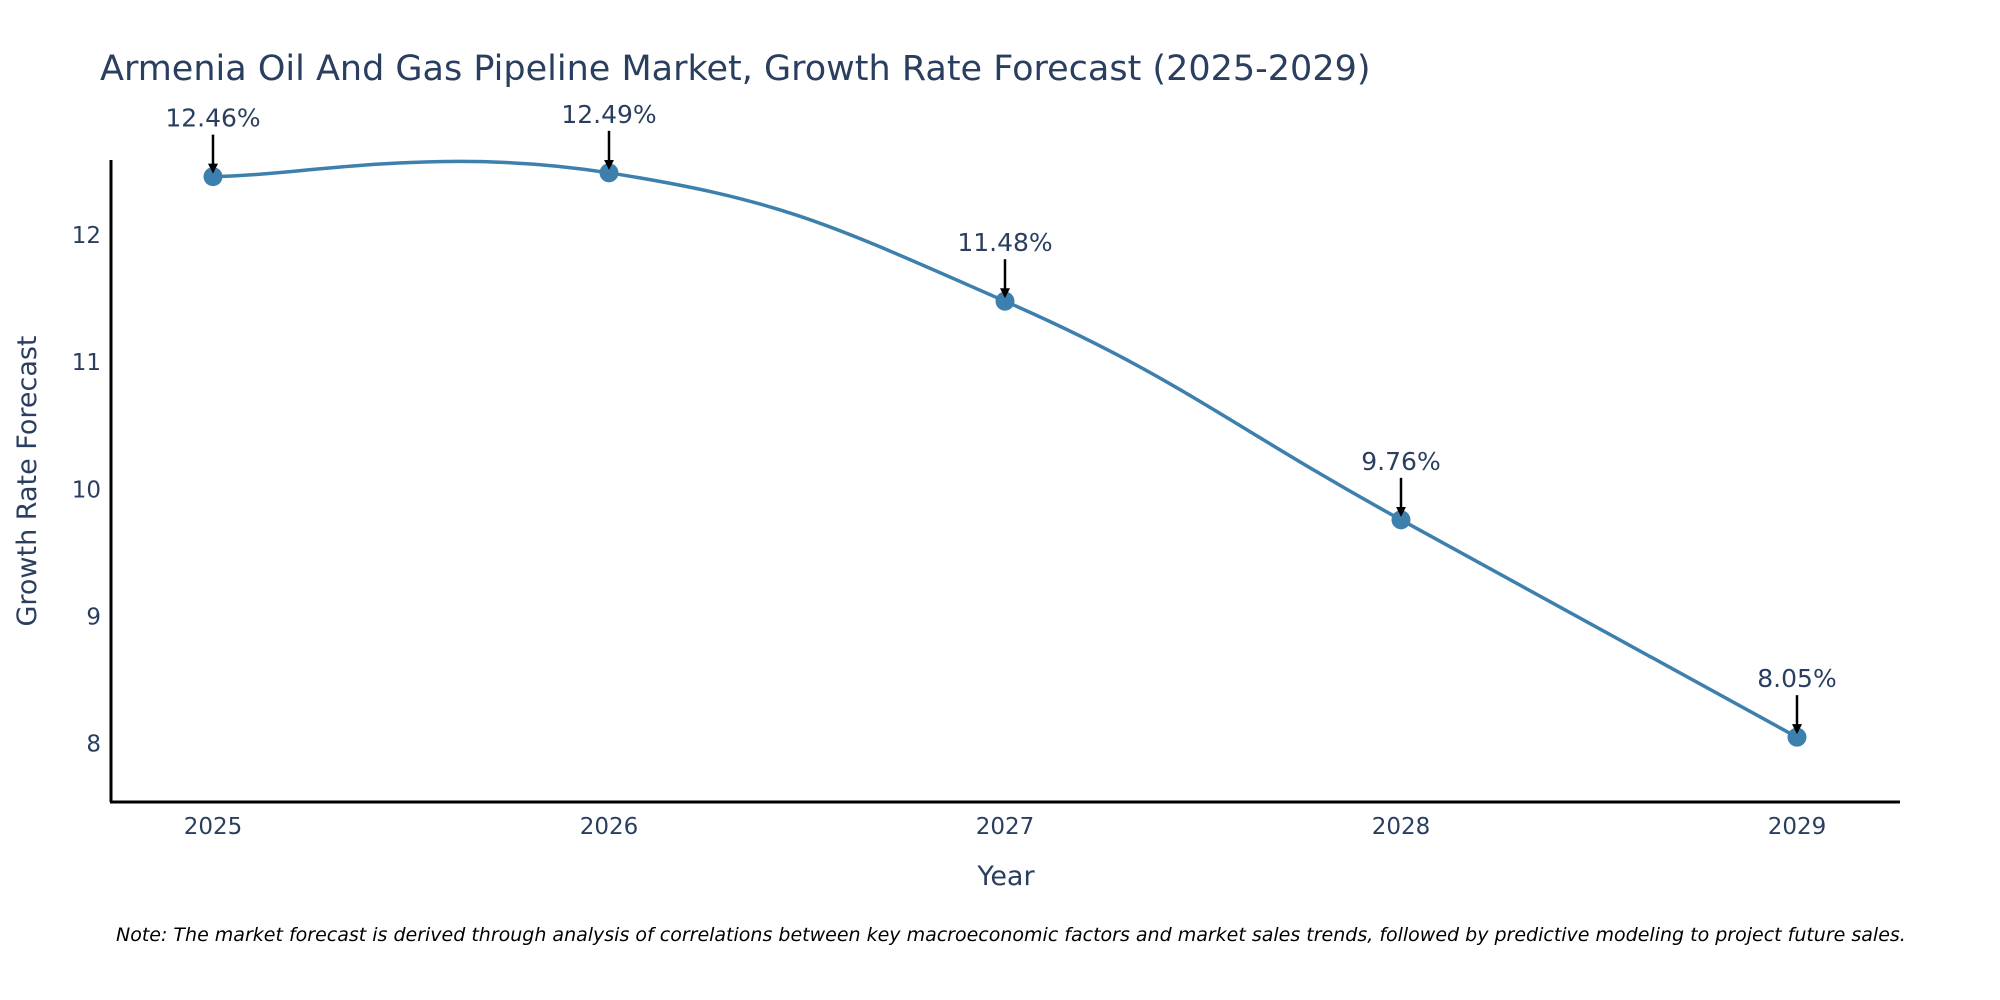  What do you see at coordinates (1005, 876) in the screenshot?
I see `x-axis-title: Year` at bounding box center [1005, 876].